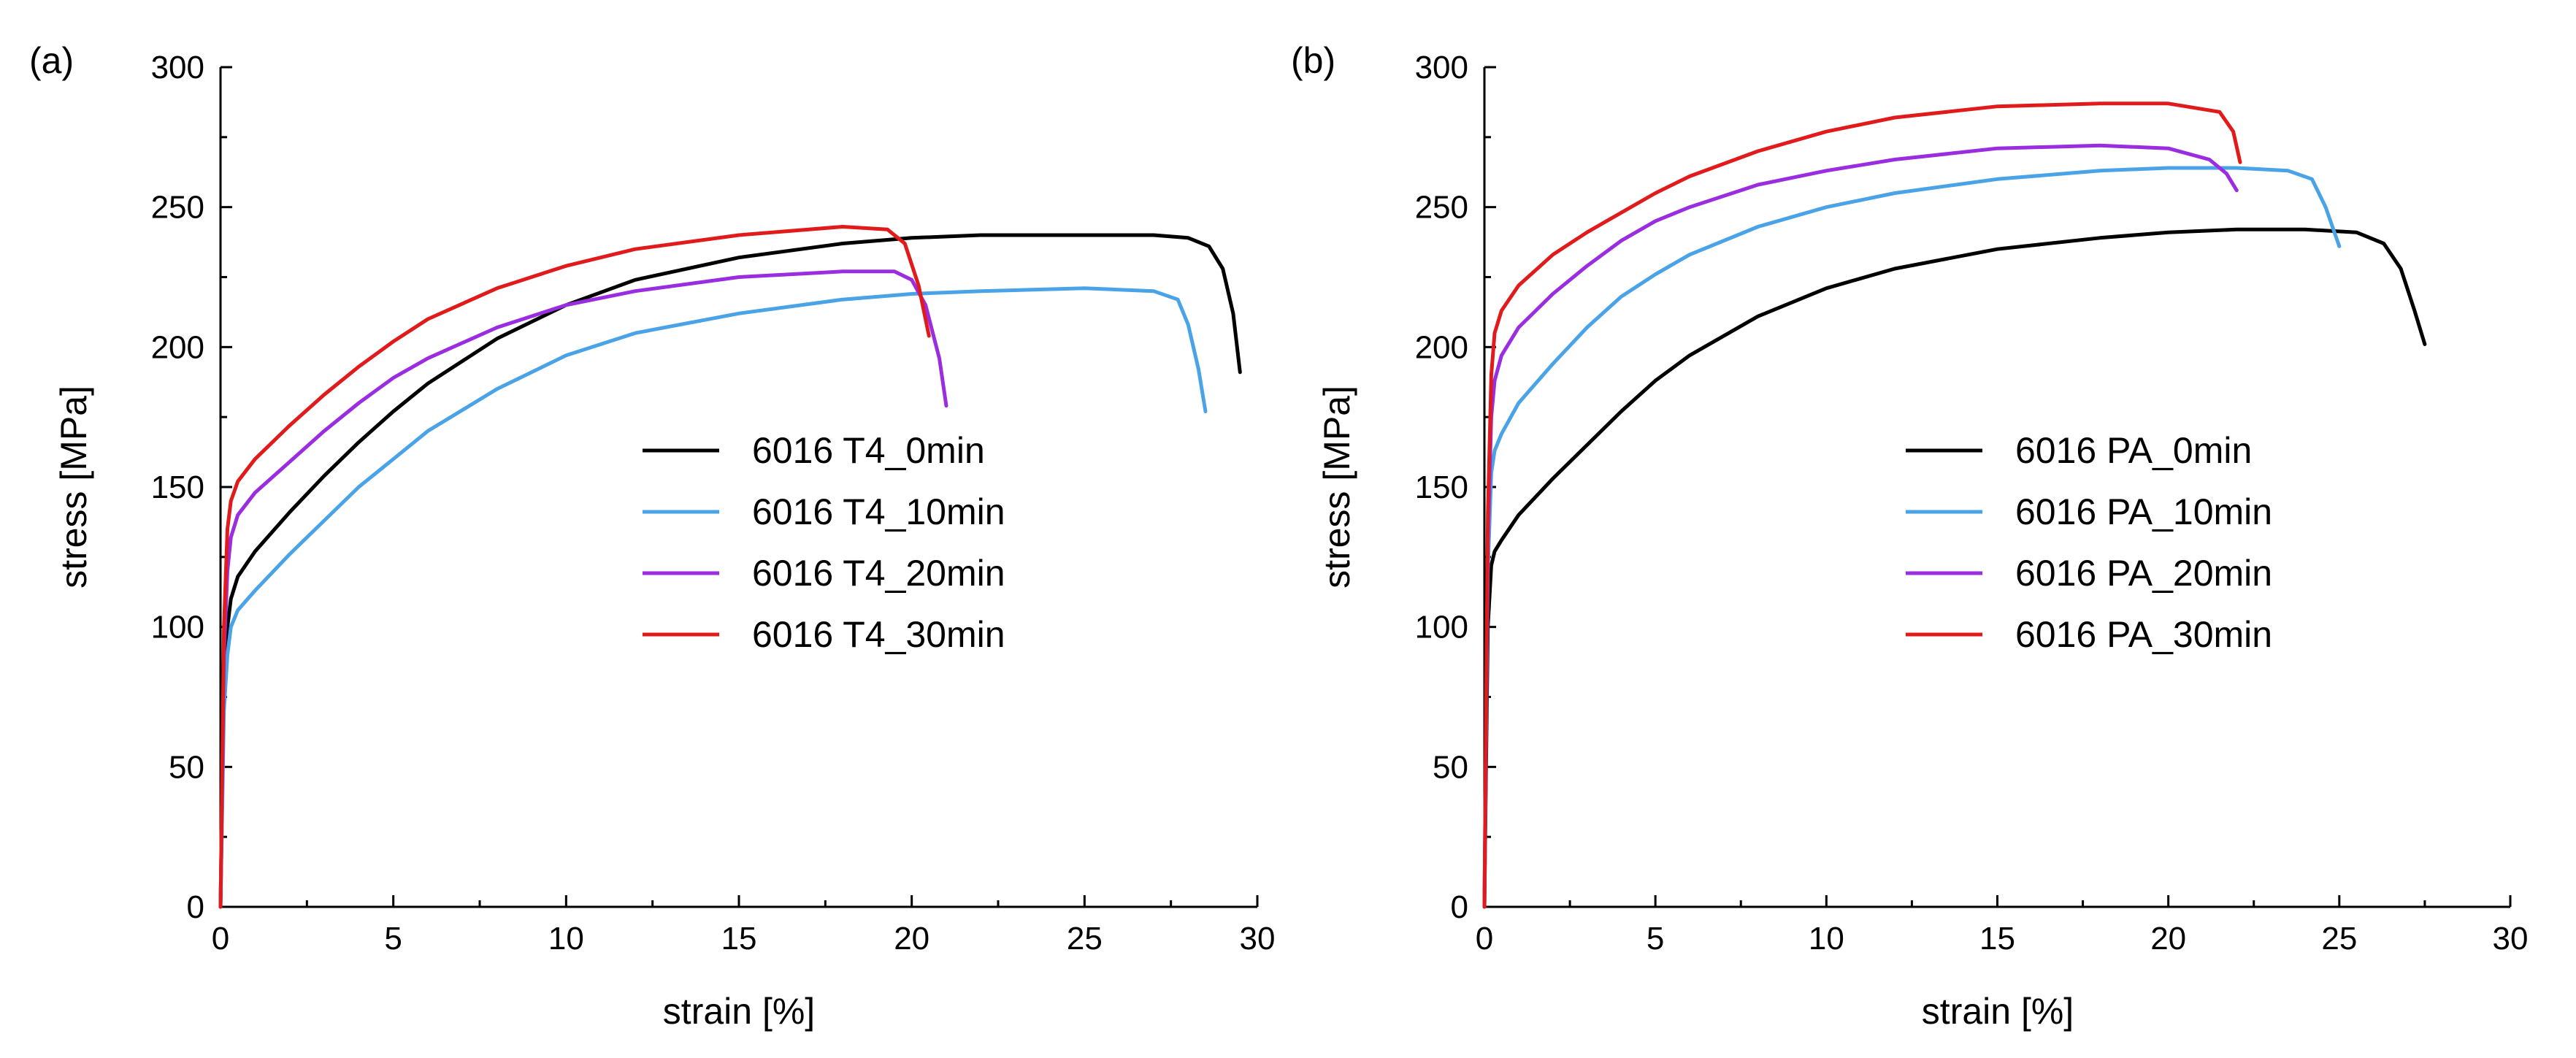 The height and width of the screenshot is (1058, 2576). Describe the element at coordinates (878, 634) in the screenshot. I see `legend-entry-label: 6016 T4_30min` at that location.